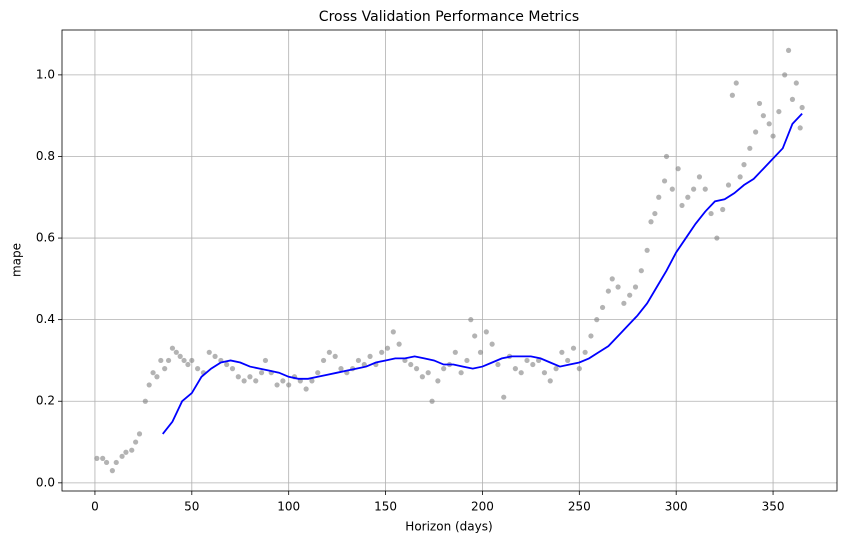 The image size is (846, 549). I want to click on x-tick-label: 200, so click(482, 507).